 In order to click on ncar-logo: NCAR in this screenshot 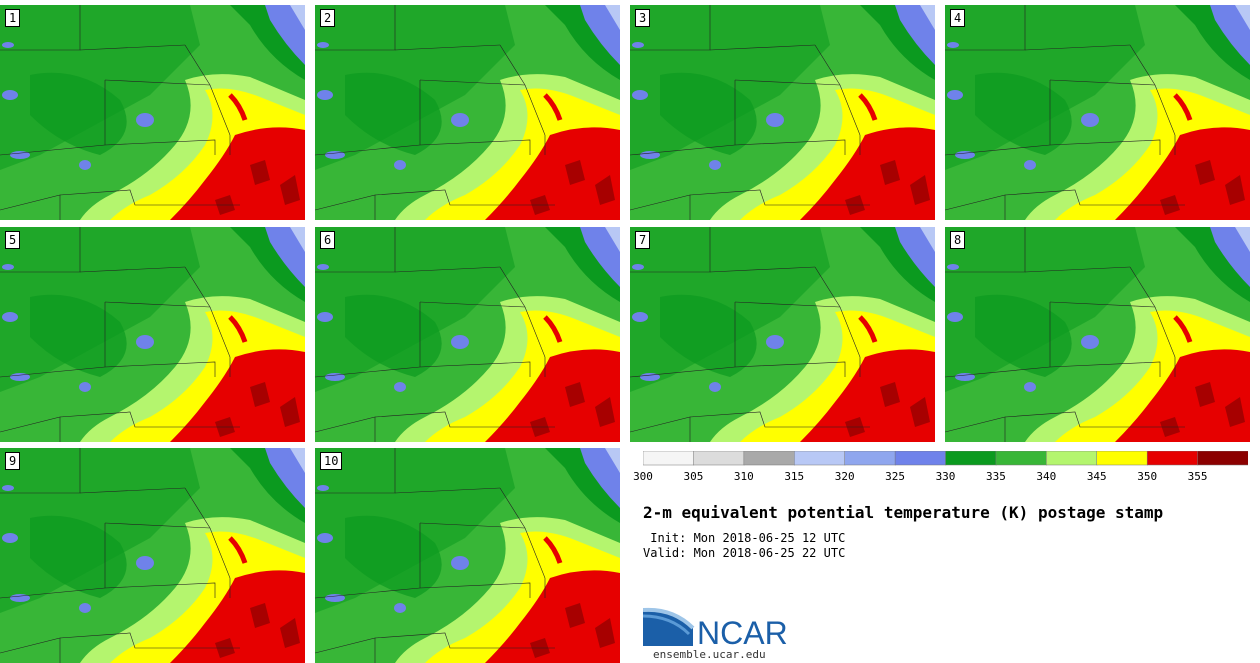, I will do `click(715, 627)`.